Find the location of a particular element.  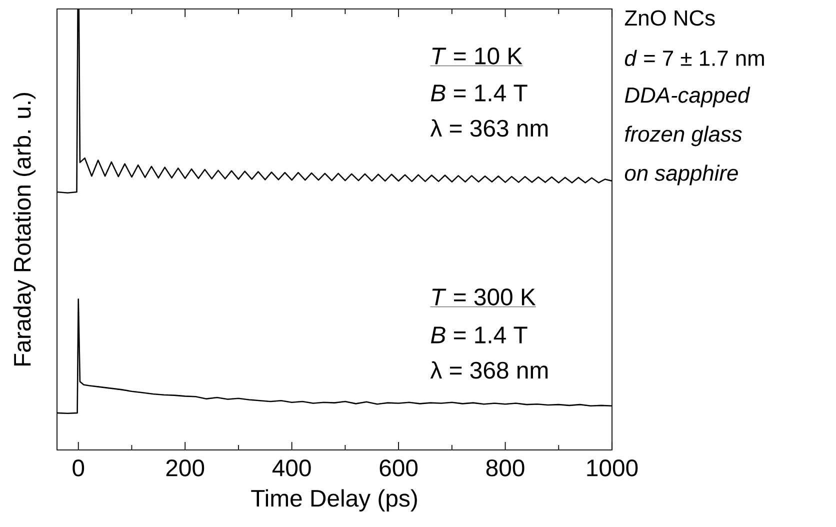

x-tick-label: 1000 is located at coordinates (612, 467).